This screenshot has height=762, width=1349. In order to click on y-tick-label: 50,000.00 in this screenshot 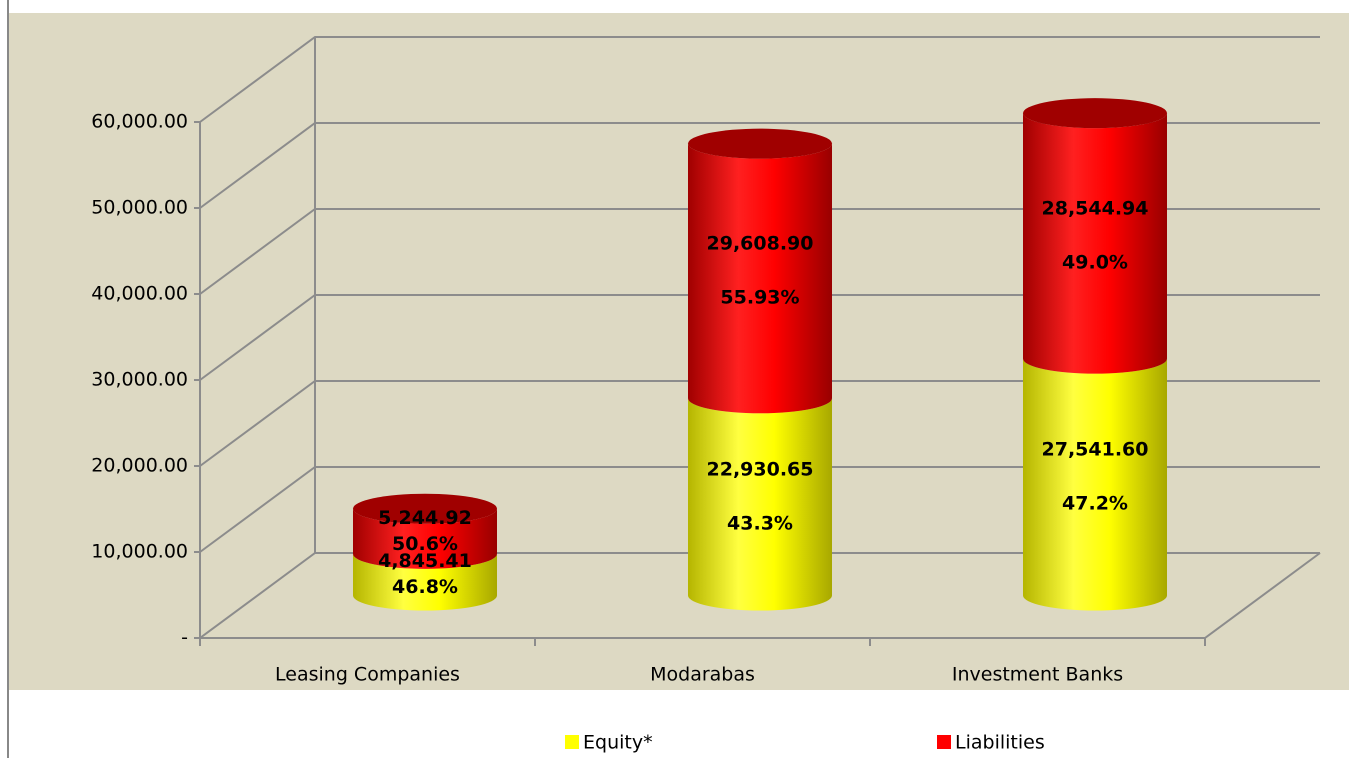, I will do `click(139, 208)`.